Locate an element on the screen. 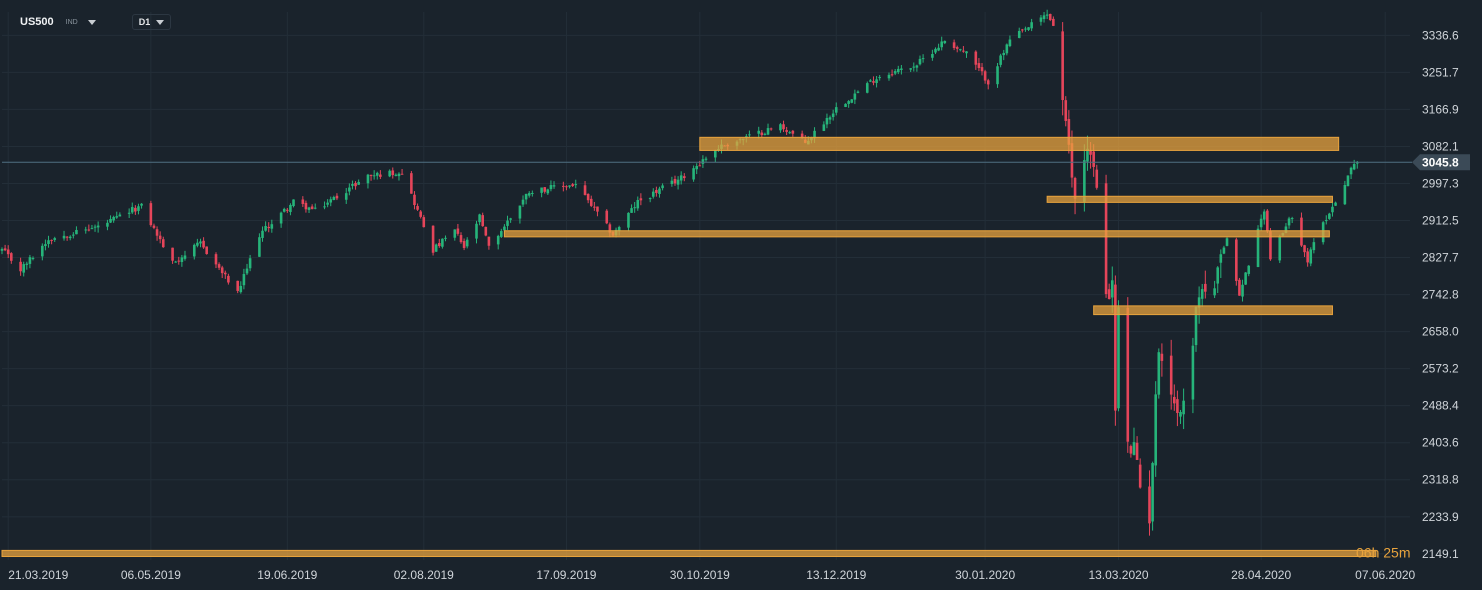 The image size is (1482, 590). timeframe-selector: D1 is located at coordinates (151, 22).